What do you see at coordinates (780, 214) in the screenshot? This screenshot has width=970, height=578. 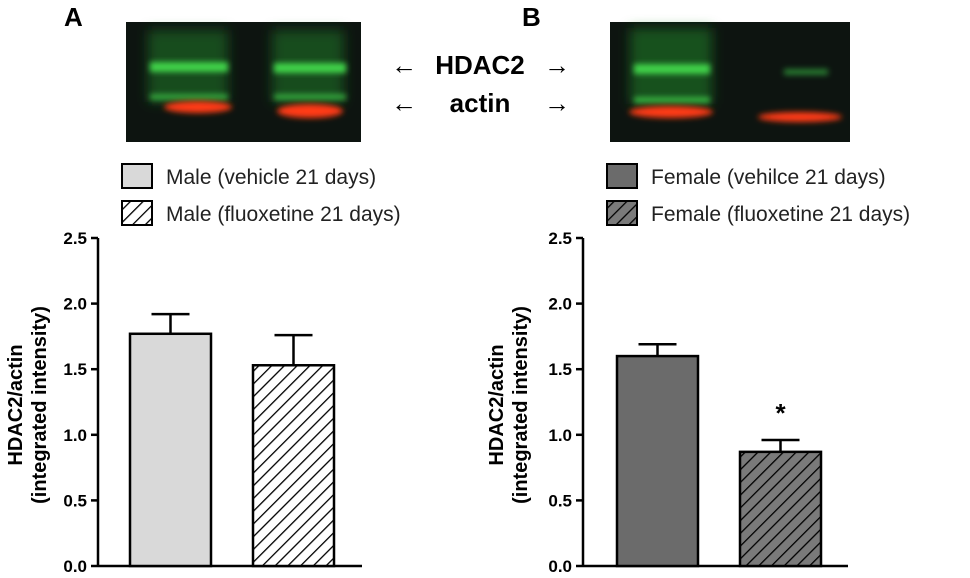 I see `legend-label-female-fluoxetine: Female (fluoxetine 21 days)` at bounding box center [780, 214].